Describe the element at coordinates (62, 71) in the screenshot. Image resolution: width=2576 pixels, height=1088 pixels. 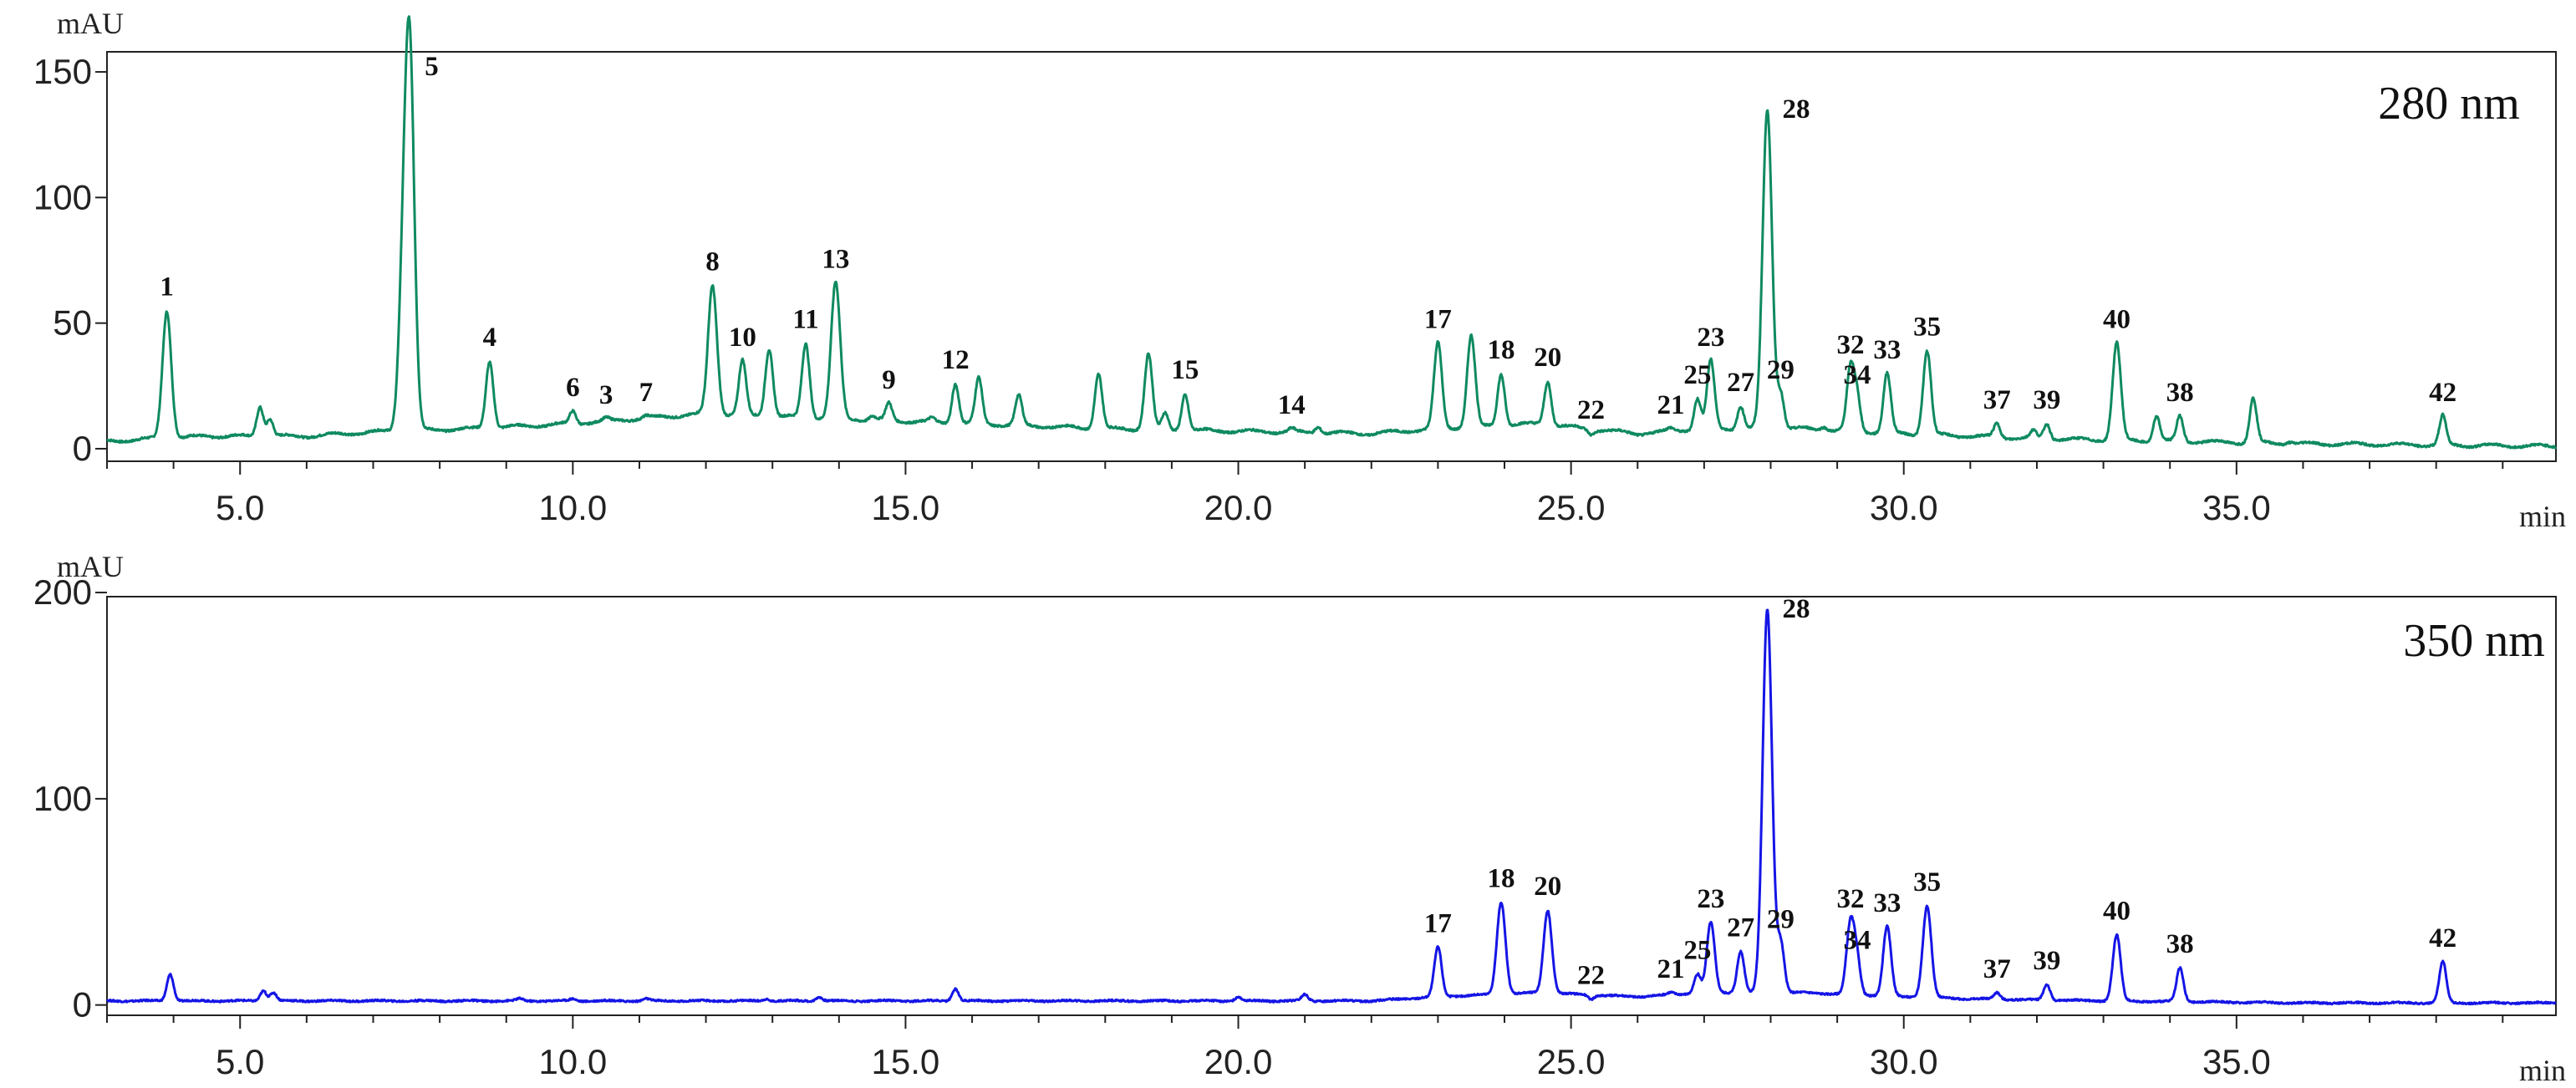
I see `y-tick-label: 150` at that location.